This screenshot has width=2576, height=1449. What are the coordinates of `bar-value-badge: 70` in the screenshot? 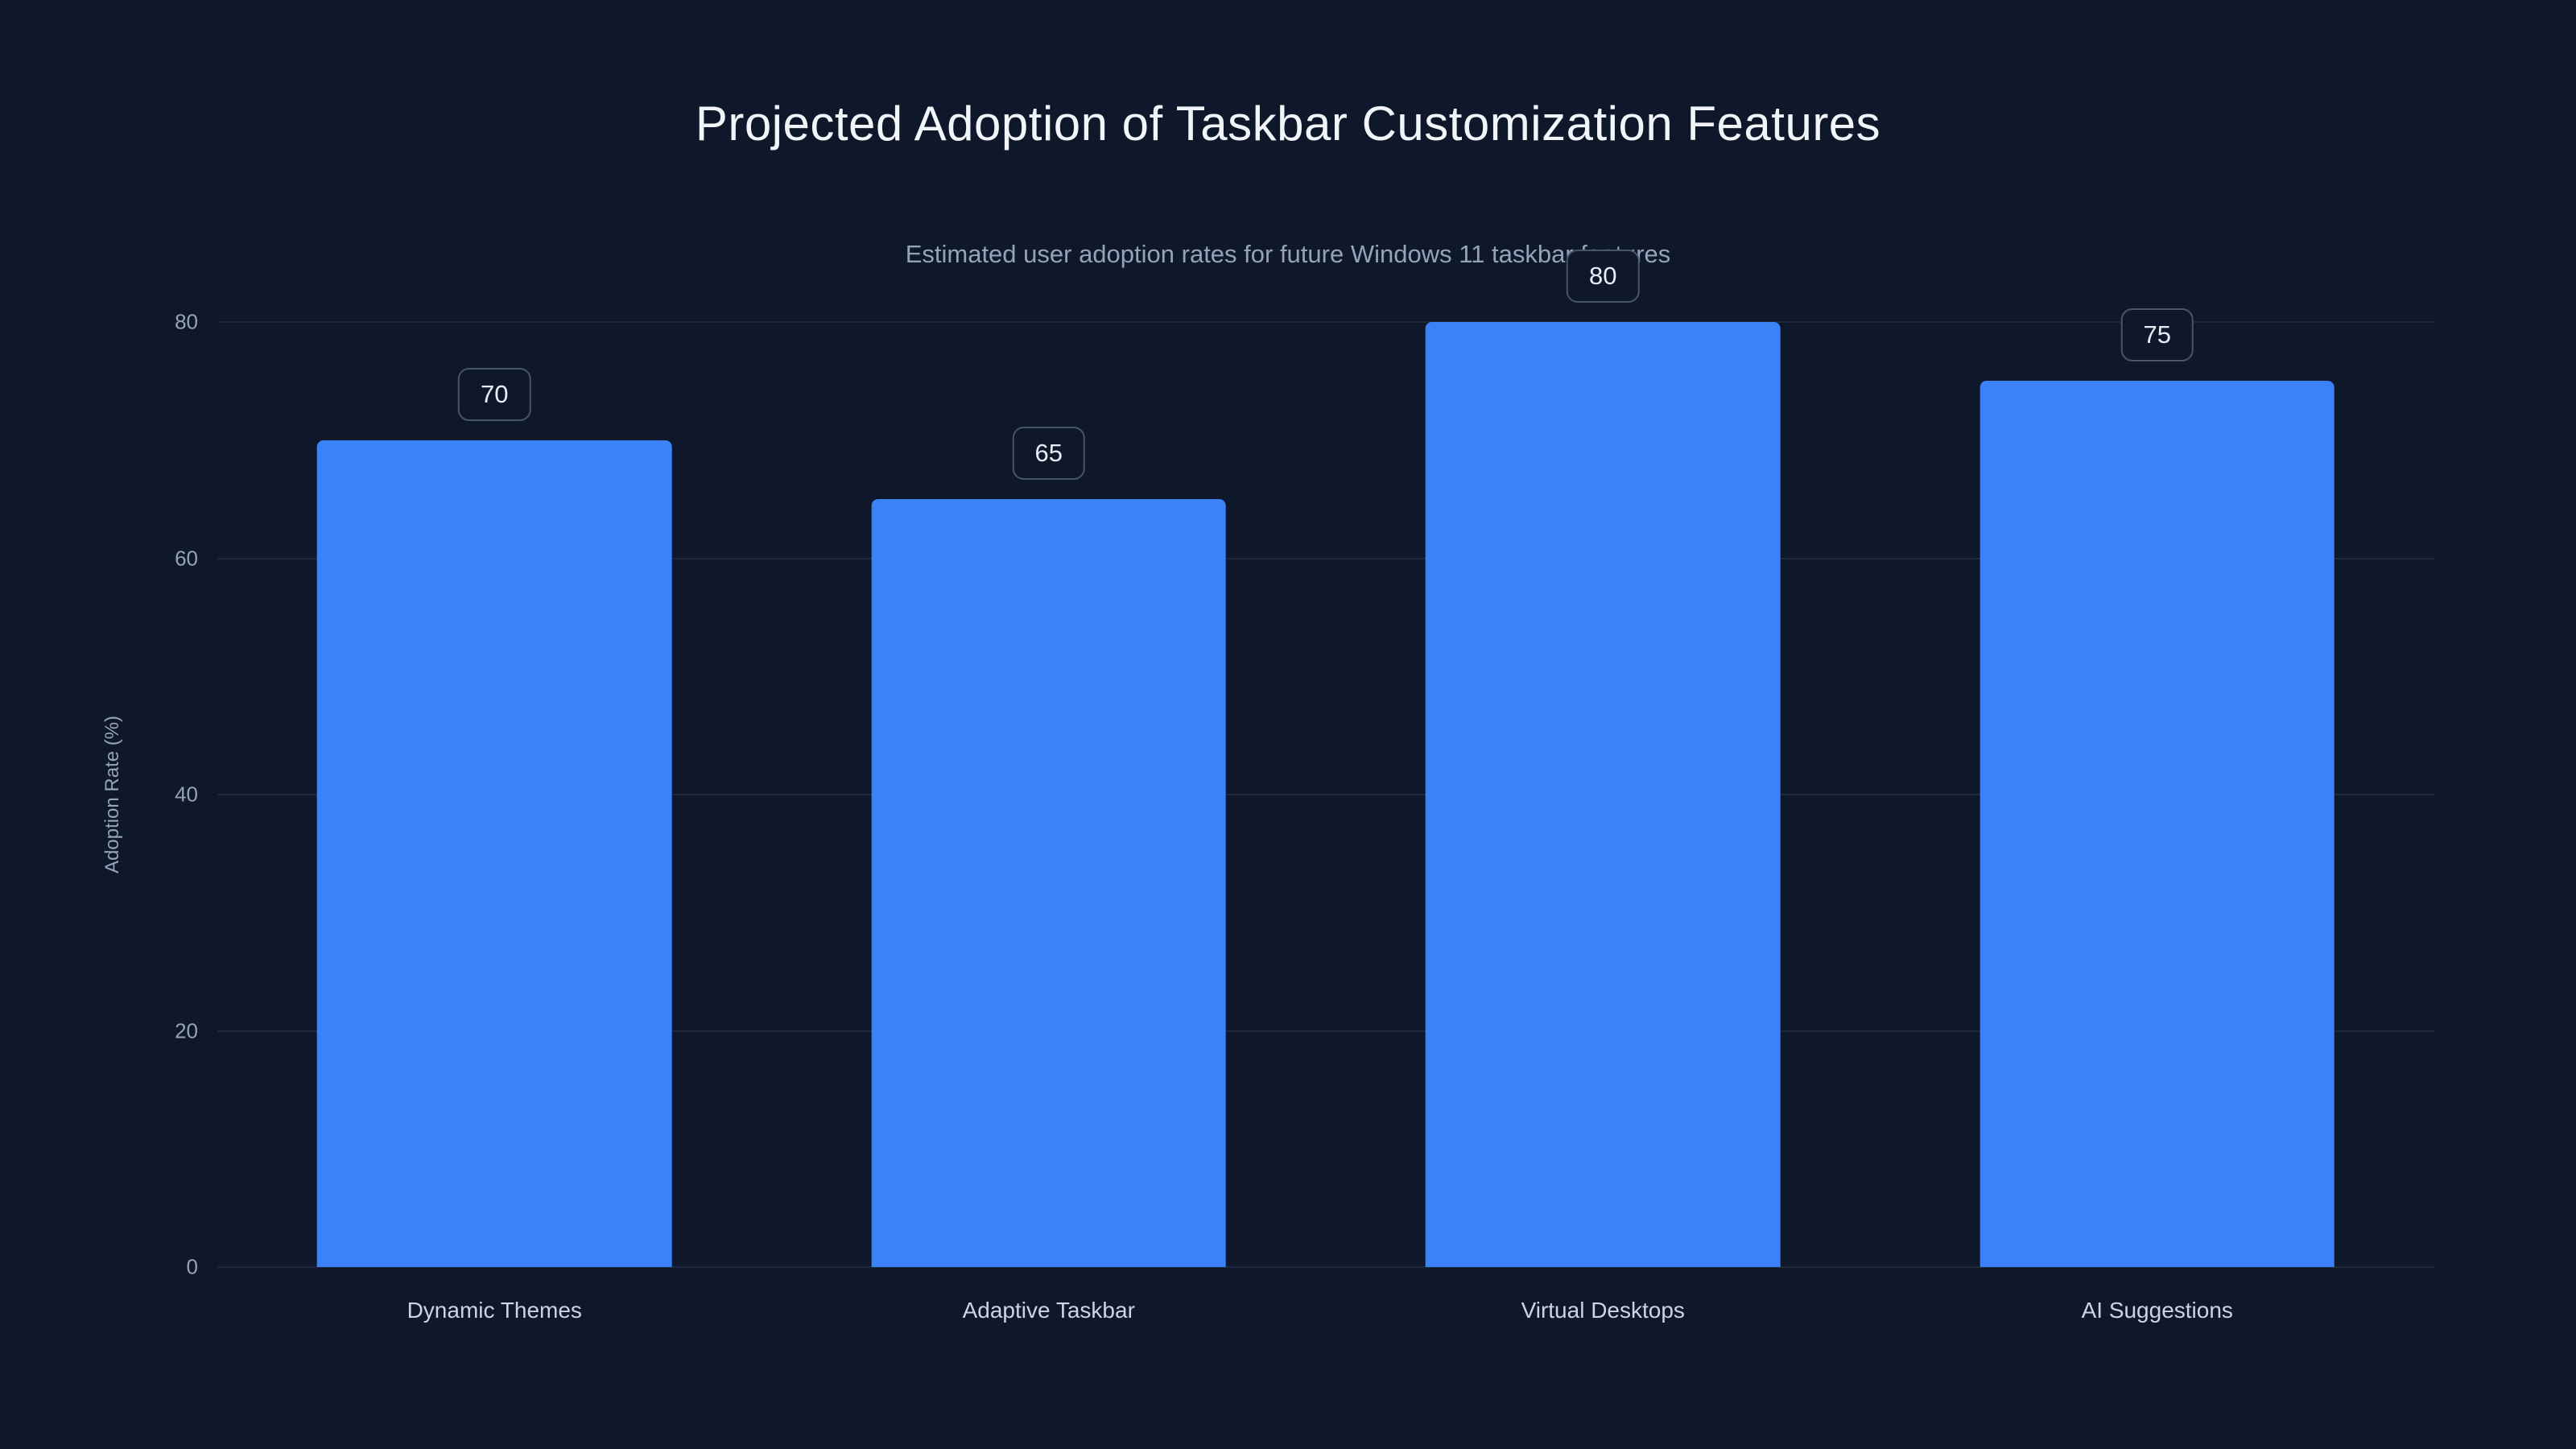 It's located at (494, 394).